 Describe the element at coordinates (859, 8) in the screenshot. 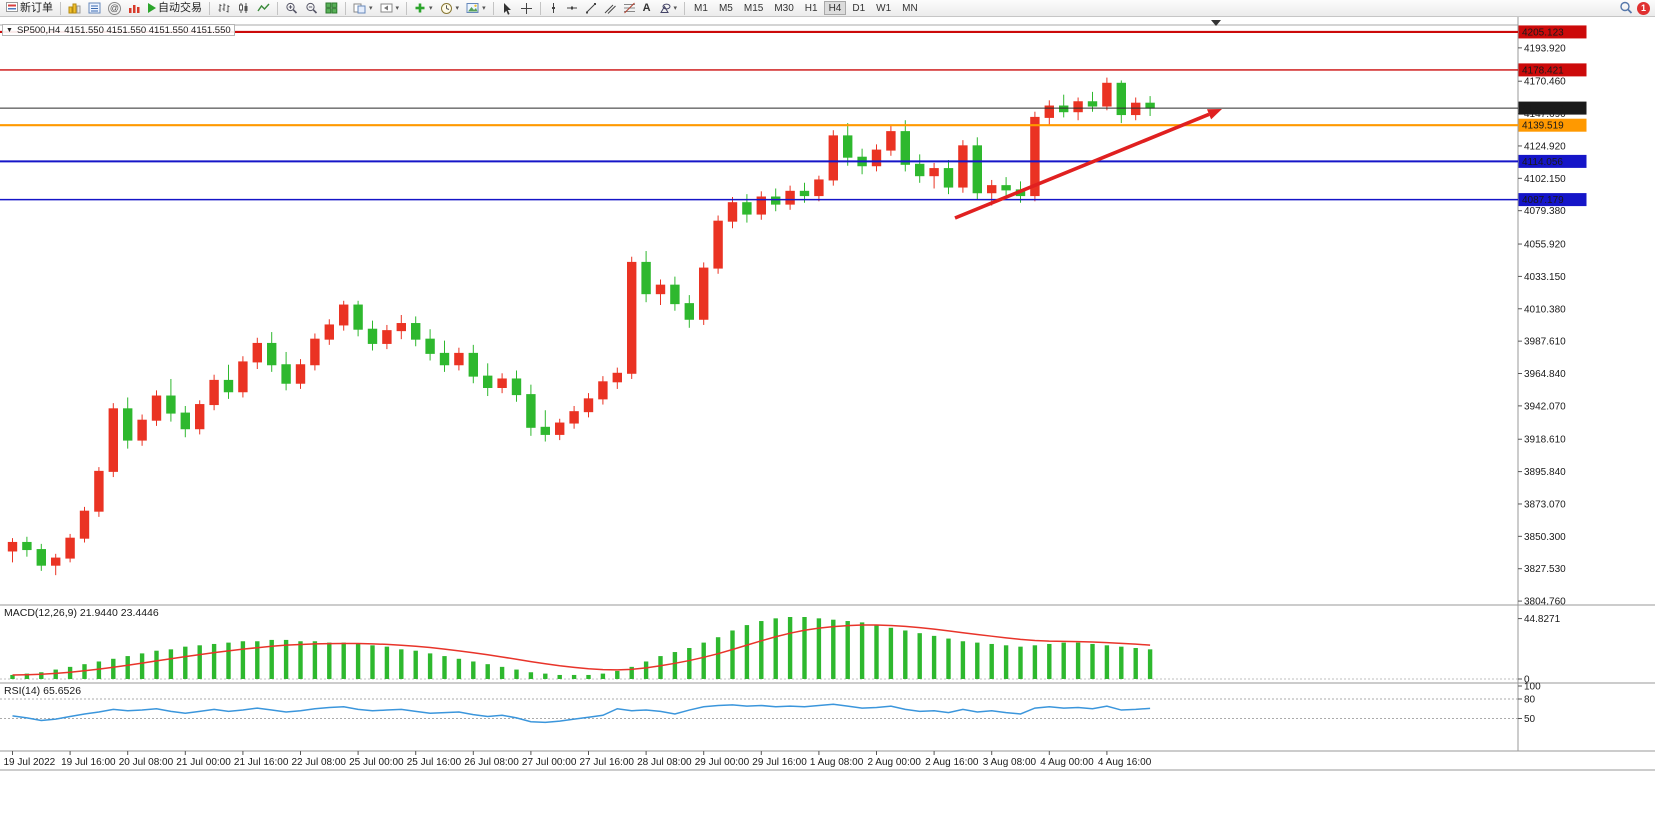

I see `timeframe-d1: D1` at that location.